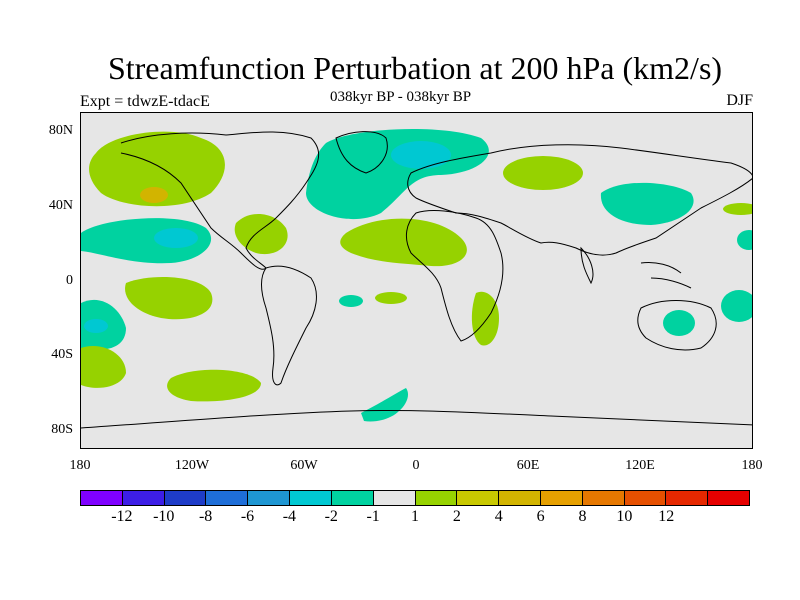 This screenshot has height=600, width=800. What do you see at coordinates (205, 516) in the screenshot?
I see `colorbar-label: -8` at bounding box center [205, 516].